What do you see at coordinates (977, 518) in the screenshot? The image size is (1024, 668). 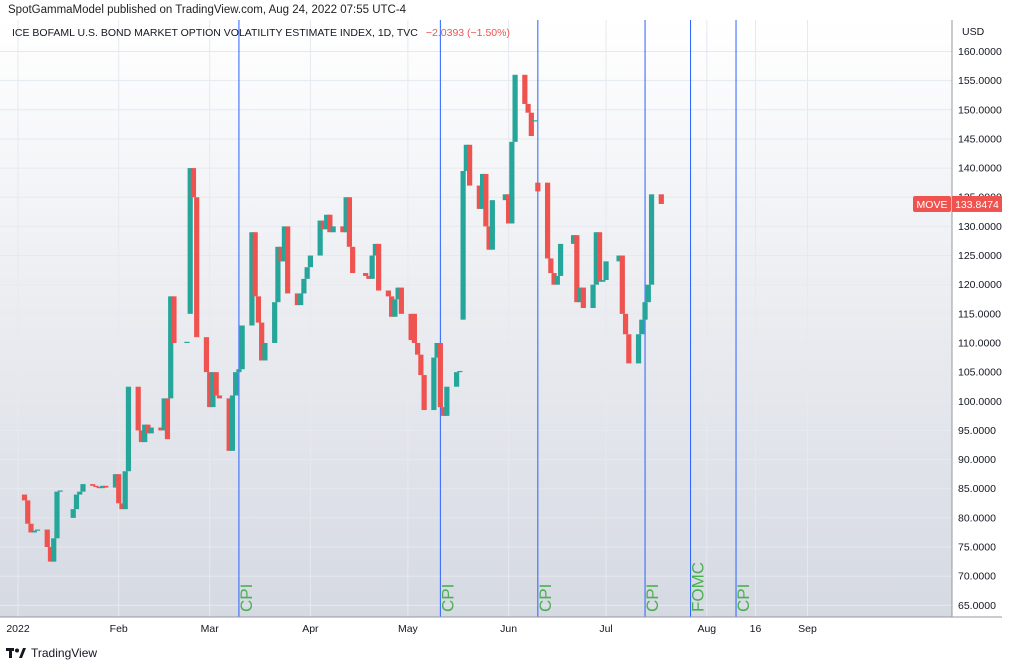 I see `y-tick-label: 80.0000` at bounding box center [977, 518].